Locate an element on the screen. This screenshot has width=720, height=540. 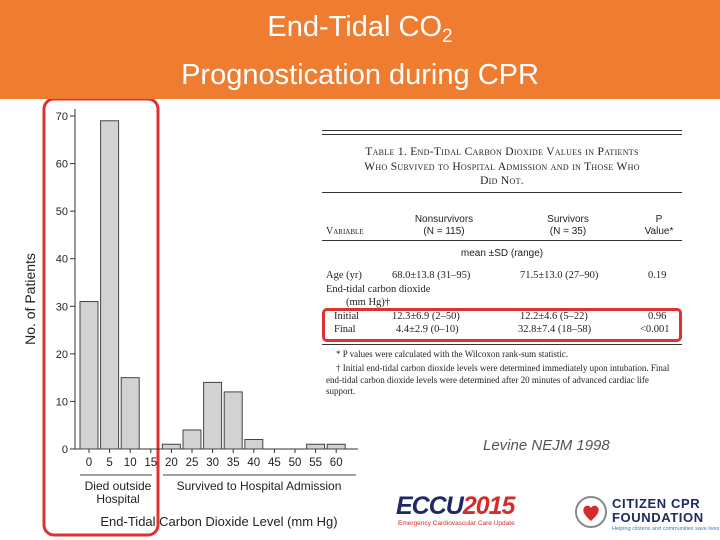
table-top-rule is located at coordinates (502, 130).